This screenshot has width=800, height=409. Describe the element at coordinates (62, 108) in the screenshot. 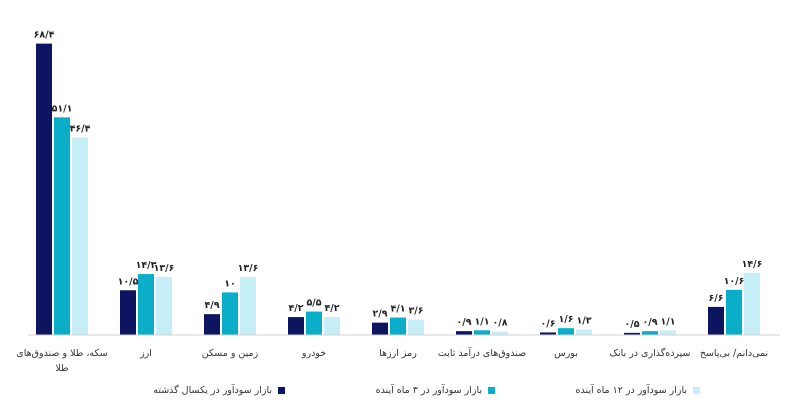

I see `value-label-next-3-months-0: ۵۱/۱` at that location.